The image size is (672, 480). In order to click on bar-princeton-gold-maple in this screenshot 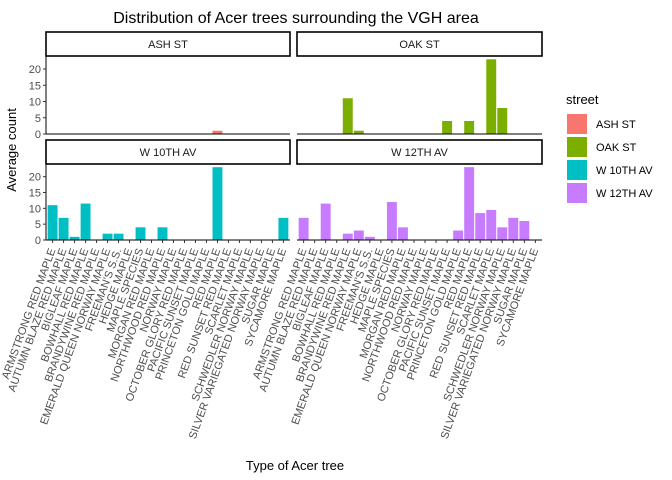, I will do `click(458, 235)`.